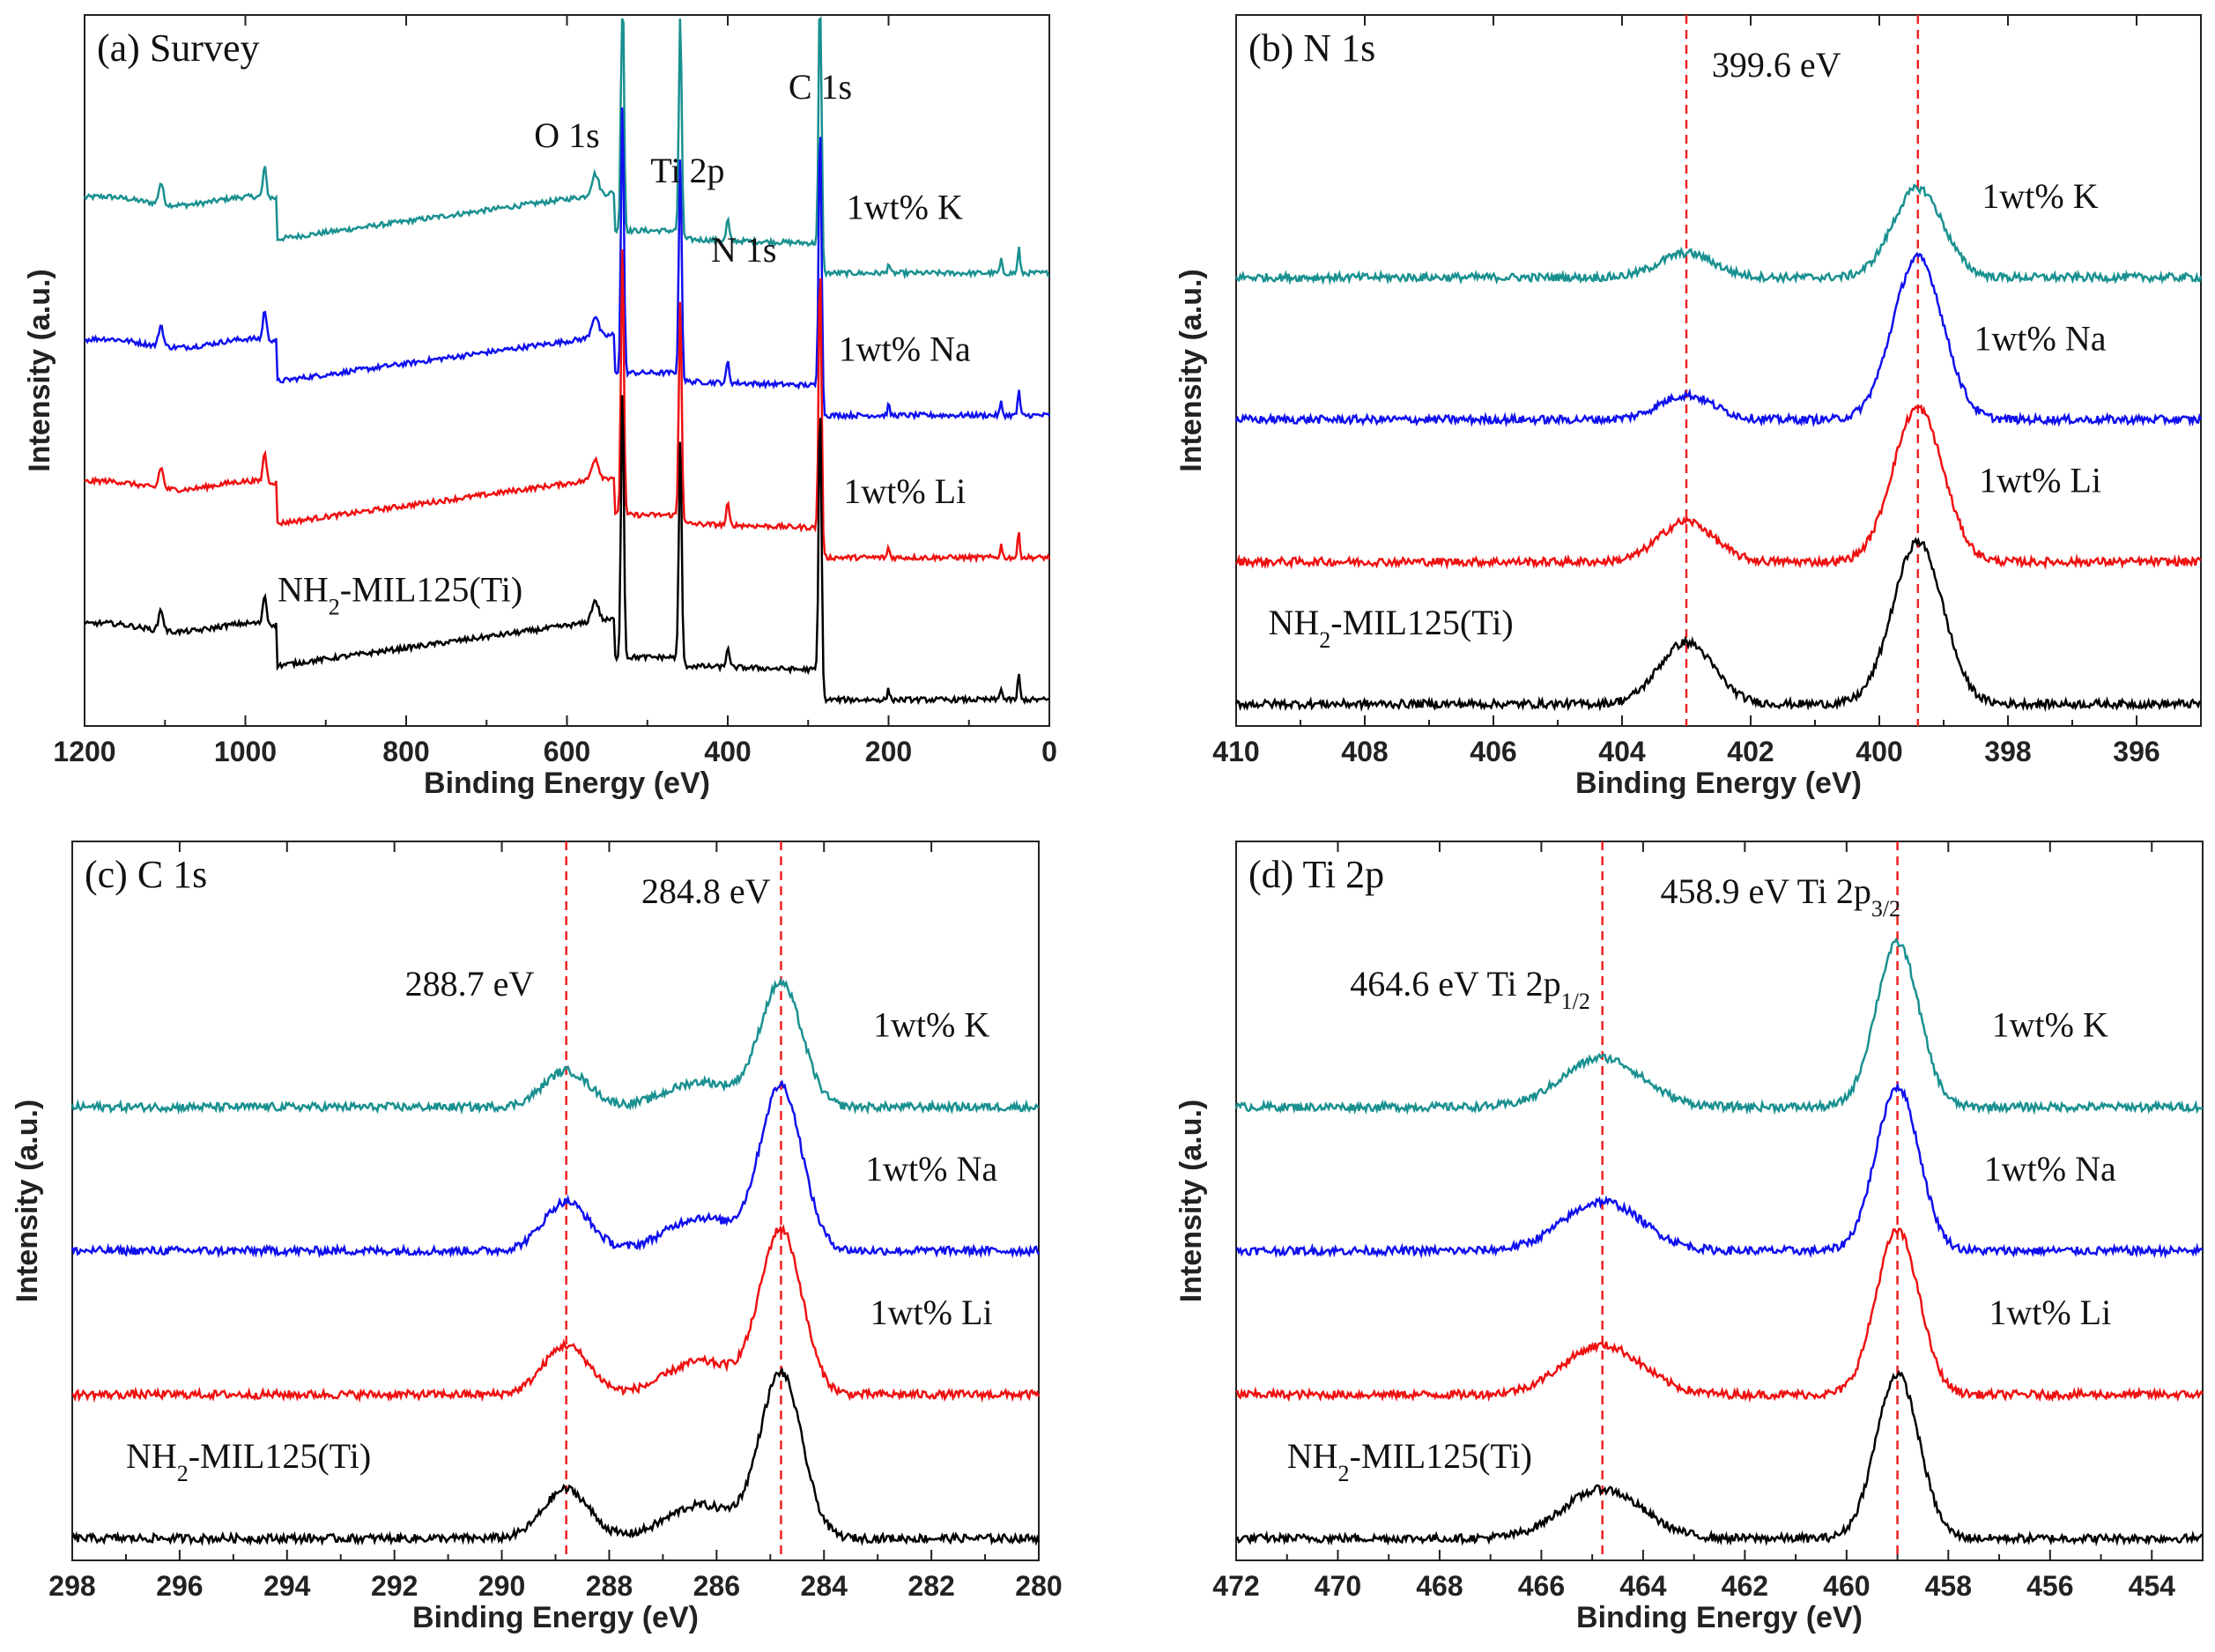 The width and height of the screenshot is (2215, 1652). What do you see at coordinates (1541, 1586) in the screenshot?
I see `x-tick-label: 466` at bounding box center [1541, 1586].